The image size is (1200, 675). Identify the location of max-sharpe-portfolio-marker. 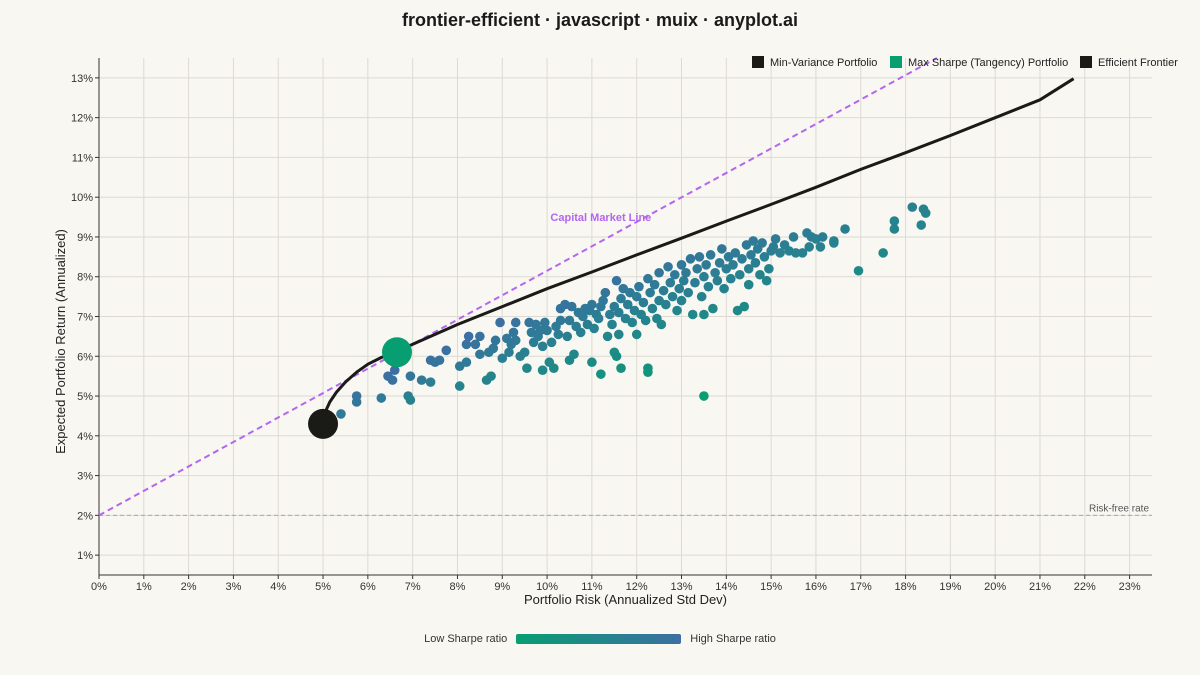
(396, 352).